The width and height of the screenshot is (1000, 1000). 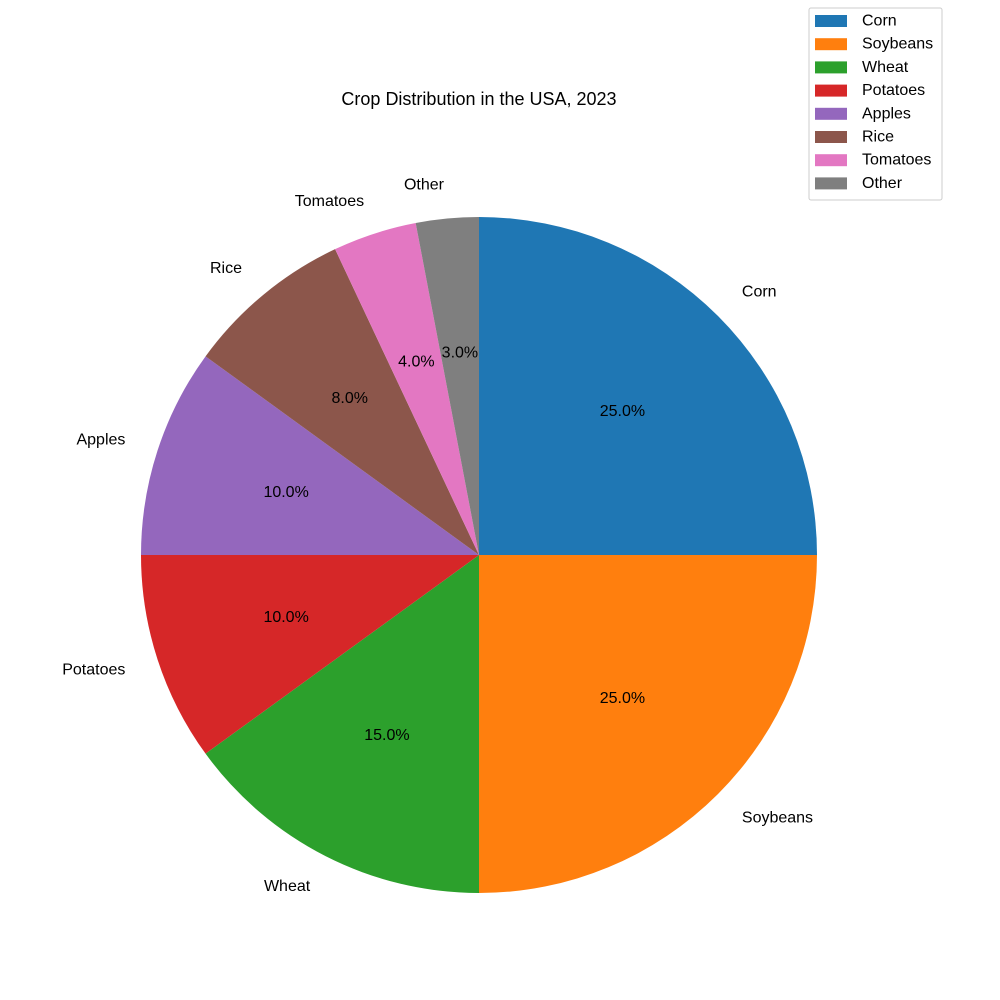 What do you see at coordinates (759, 292) in the screenshot?
I see `slice-label-corn: Corn` at bounding box center [759, 292].